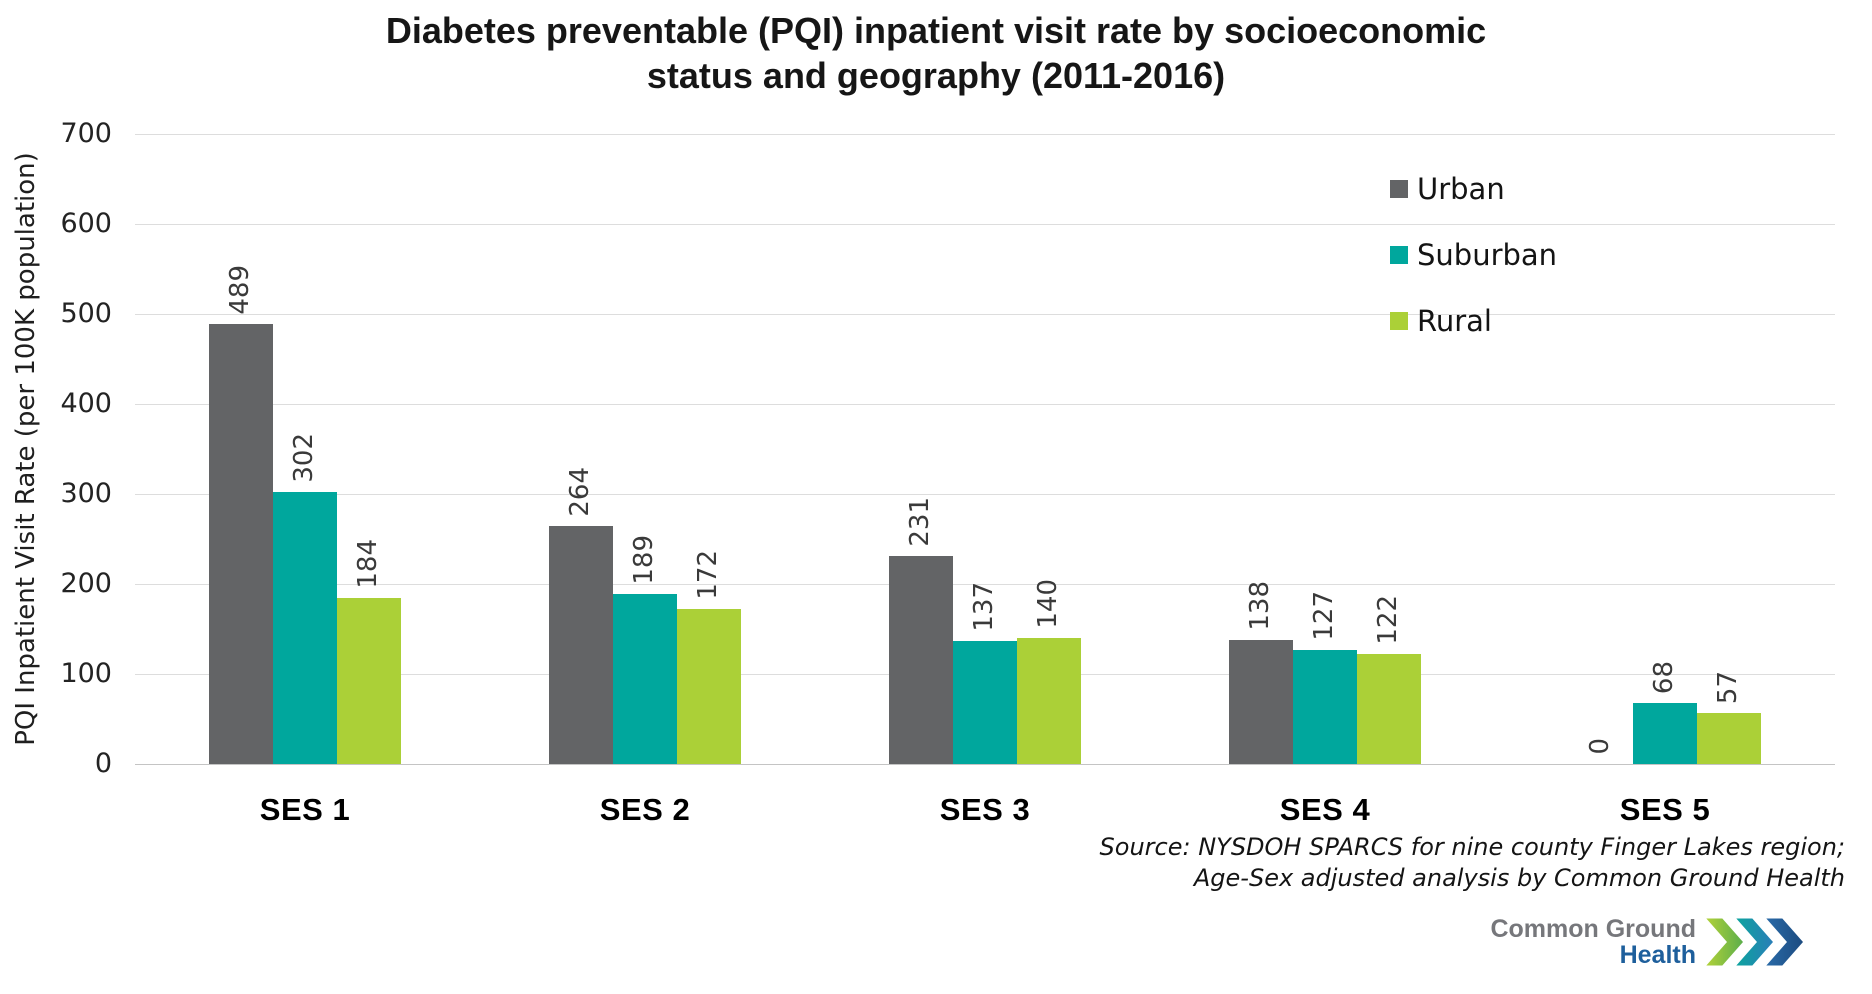 This screenshot has height=994, width=1872. What do you see at coordinates (86, 313) in the screenshot?
I see `y-tick-label-500: 500` at bounding box center [86, 313].